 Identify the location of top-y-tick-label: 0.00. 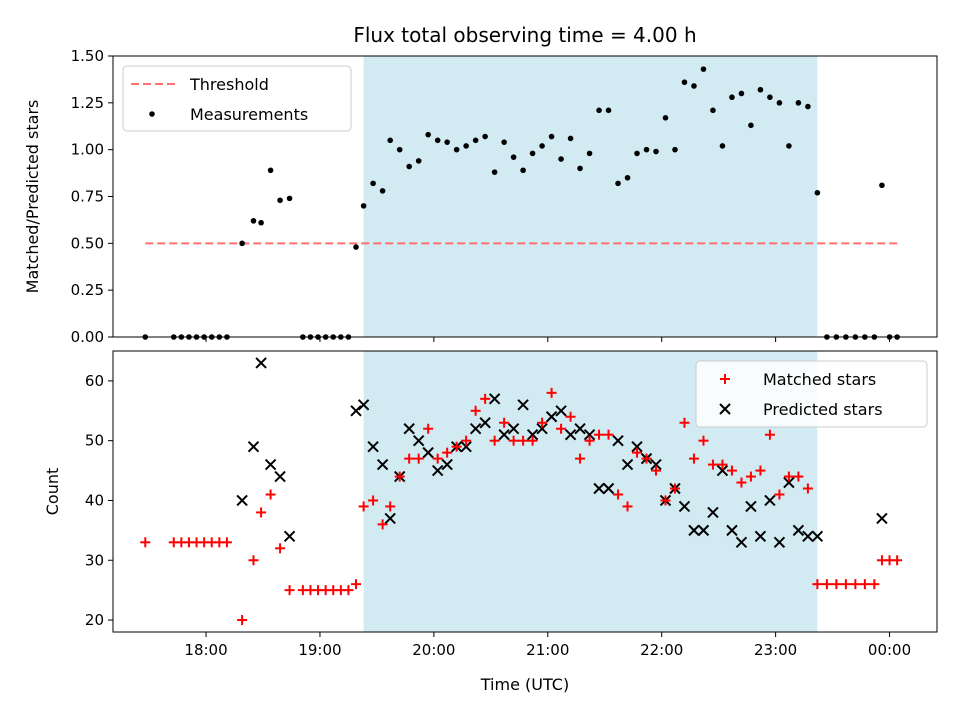
(87, 337).